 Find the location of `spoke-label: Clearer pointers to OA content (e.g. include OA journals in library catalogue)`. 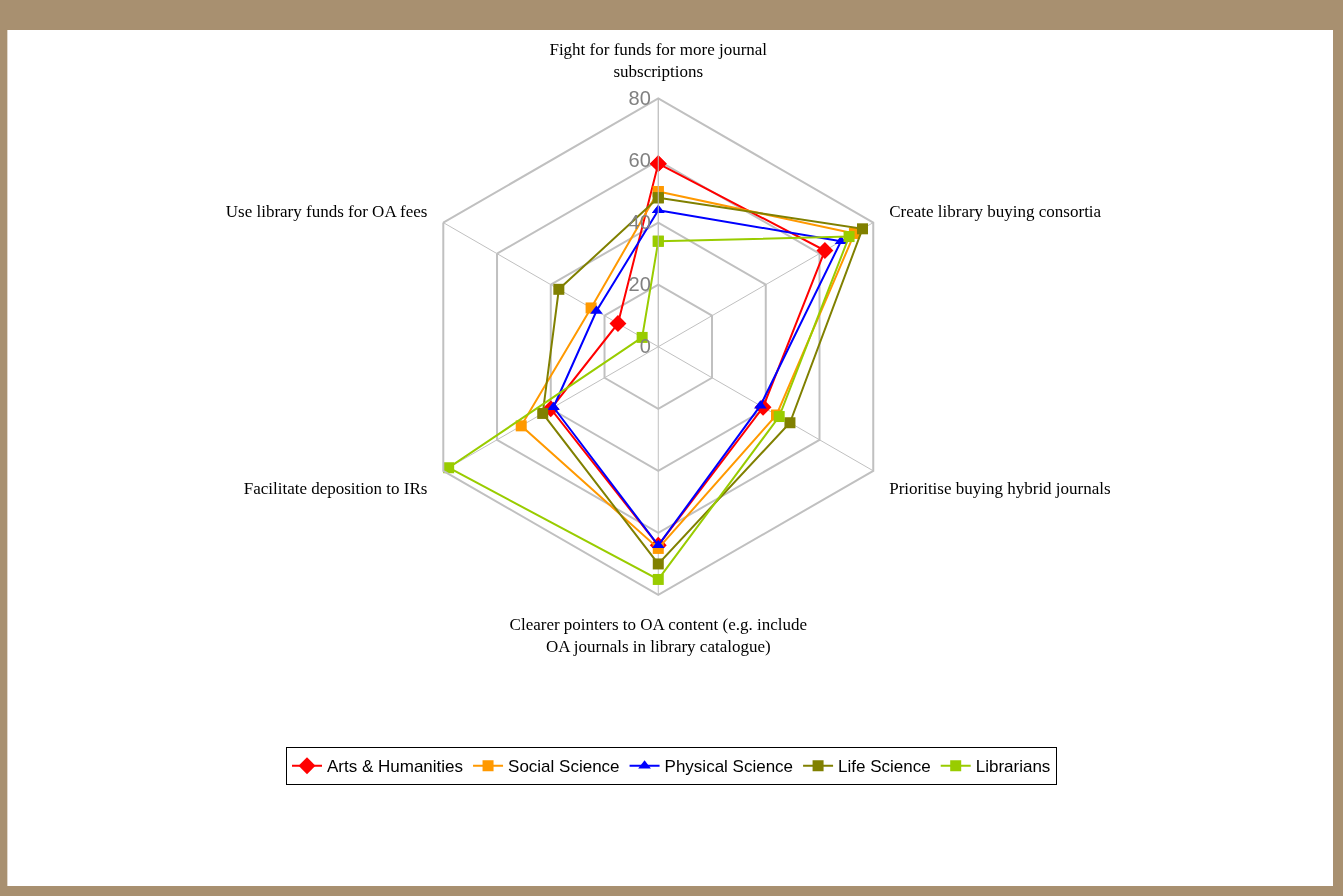

spoke-label: Clearer pointers to OA content (e.g. include OA journals in library catalogue) is located at coordinates (658, 636).